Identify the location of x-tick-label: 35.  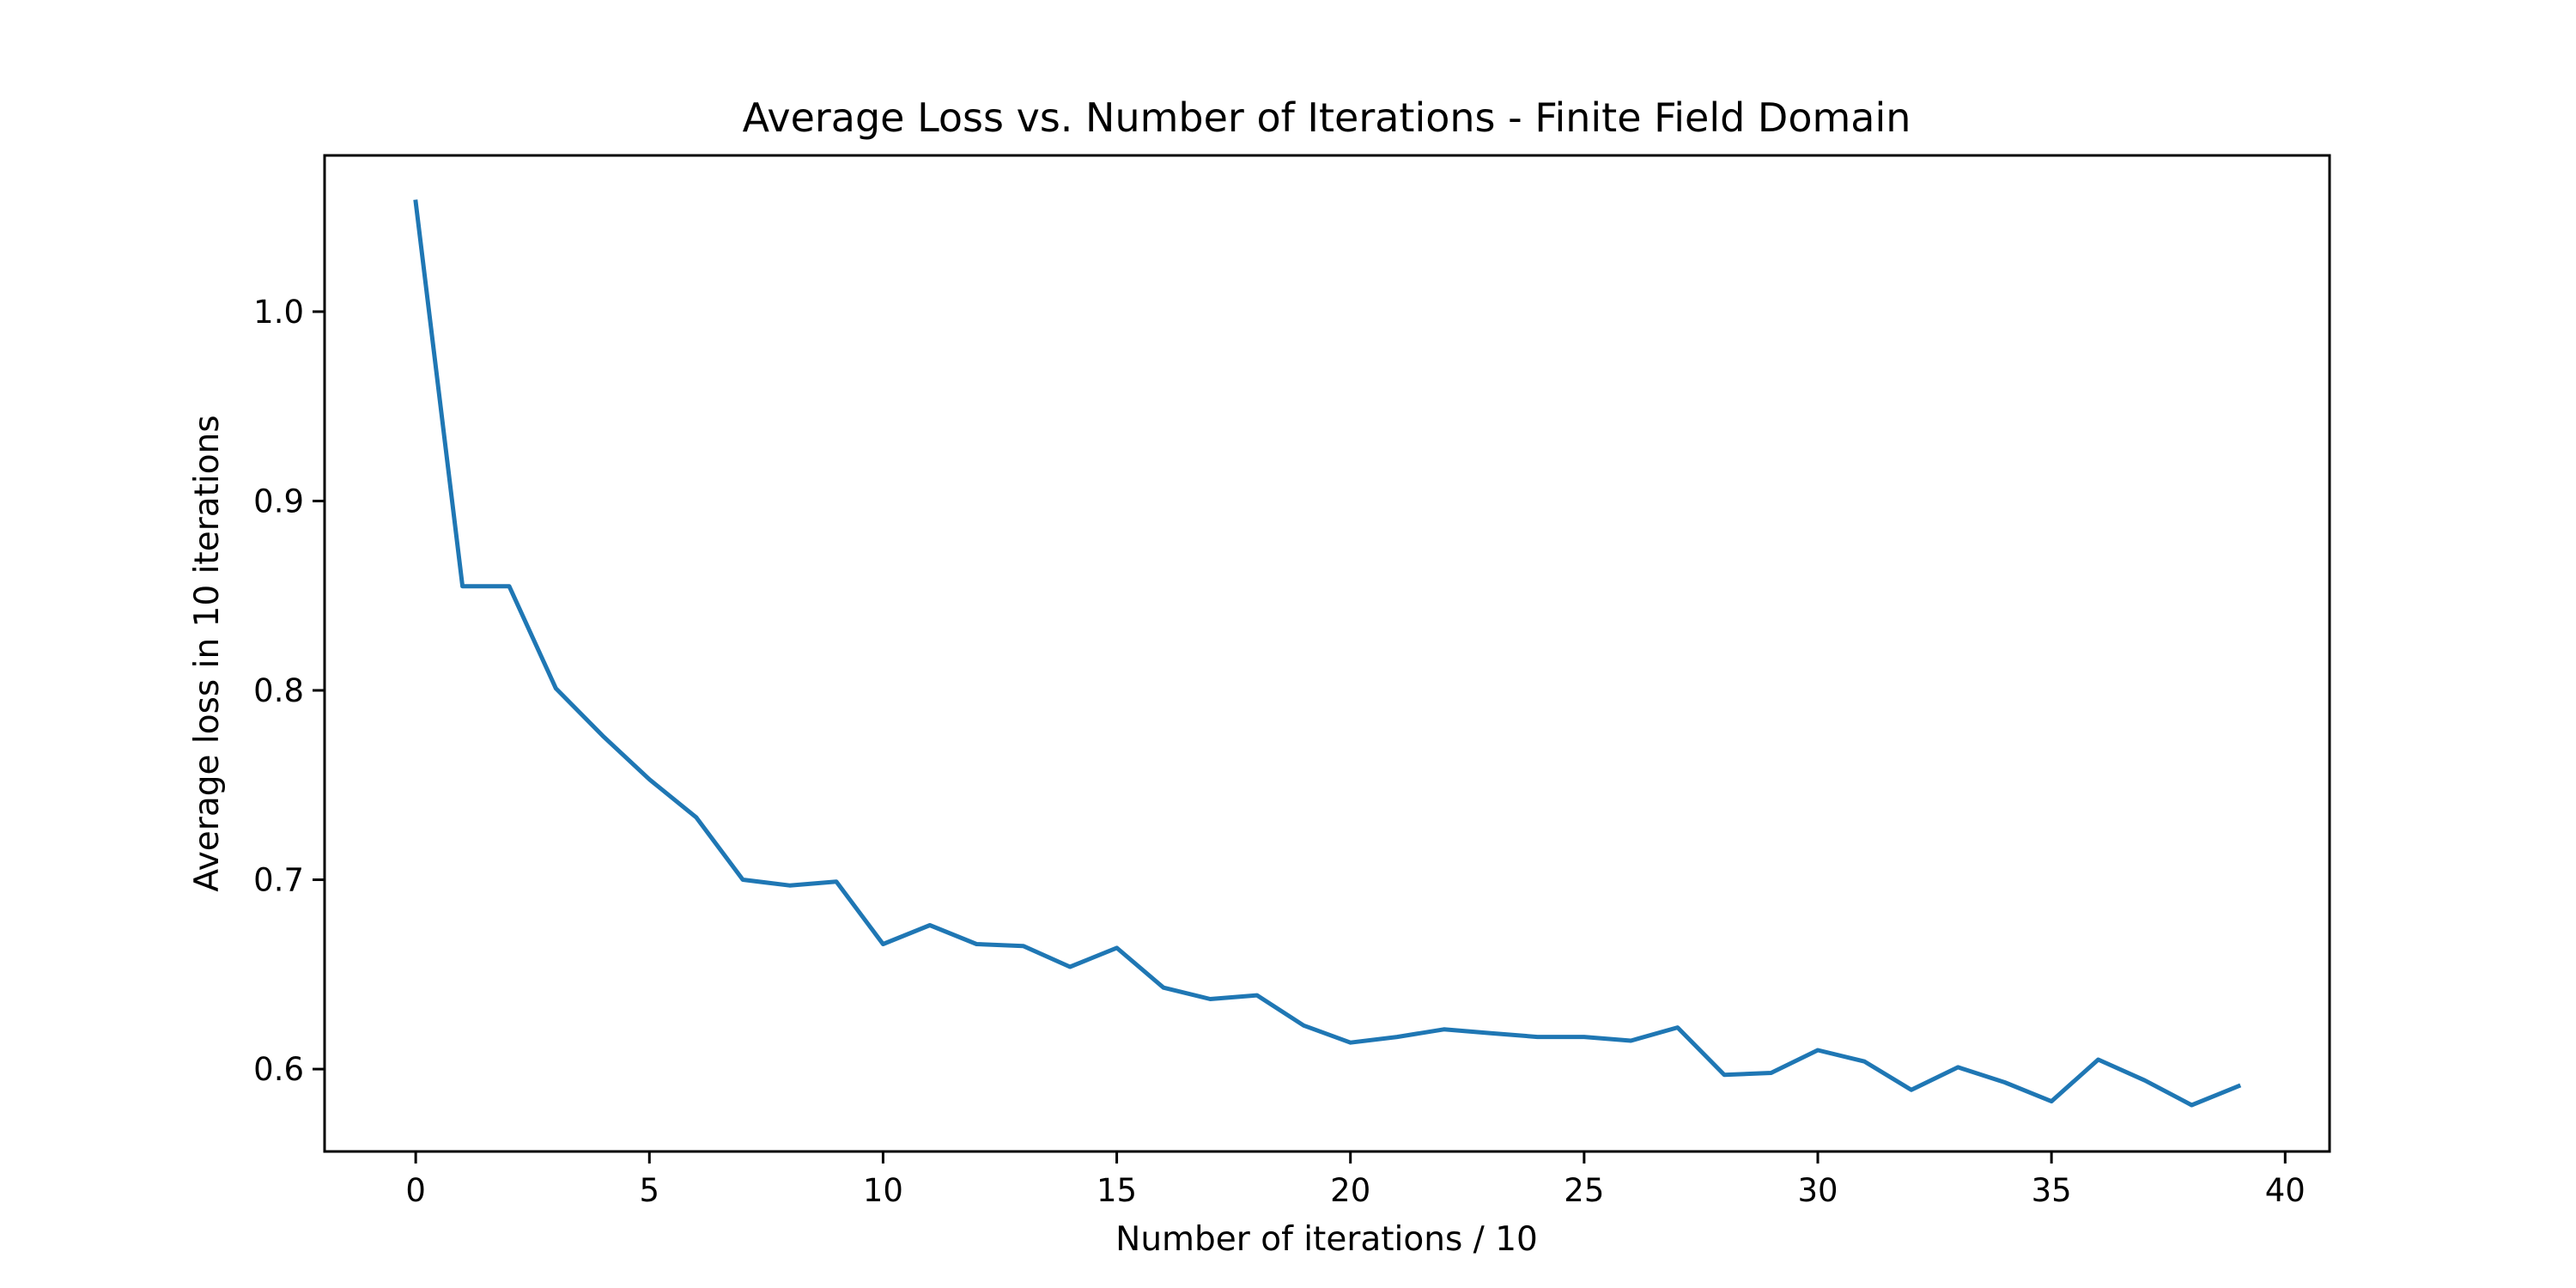
(2052, 1191).